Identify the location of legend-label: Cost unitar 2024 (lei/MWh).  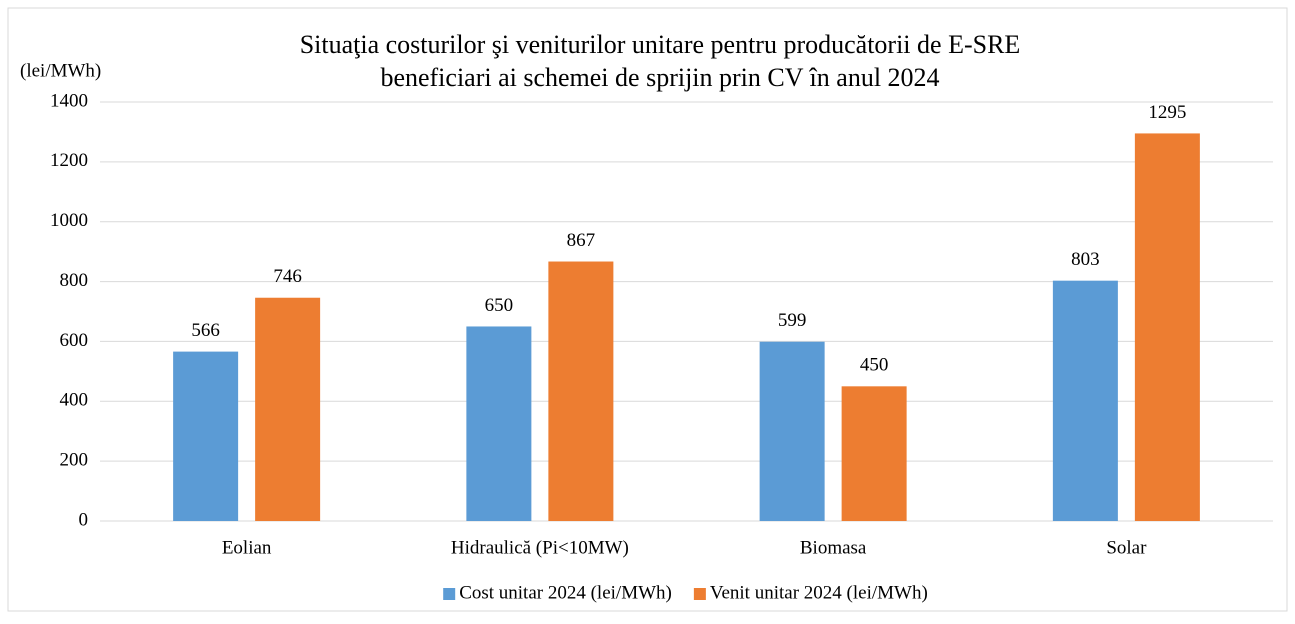
(565, 592).